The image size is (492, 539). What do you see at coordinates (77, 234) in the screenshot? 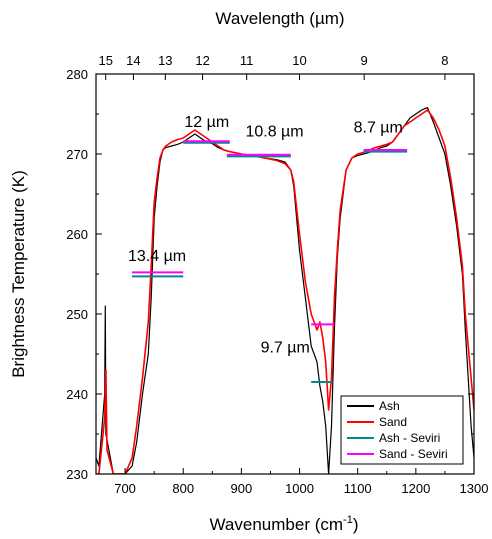
I see `y-tick-label: 260` at bounding box center [77, 234].